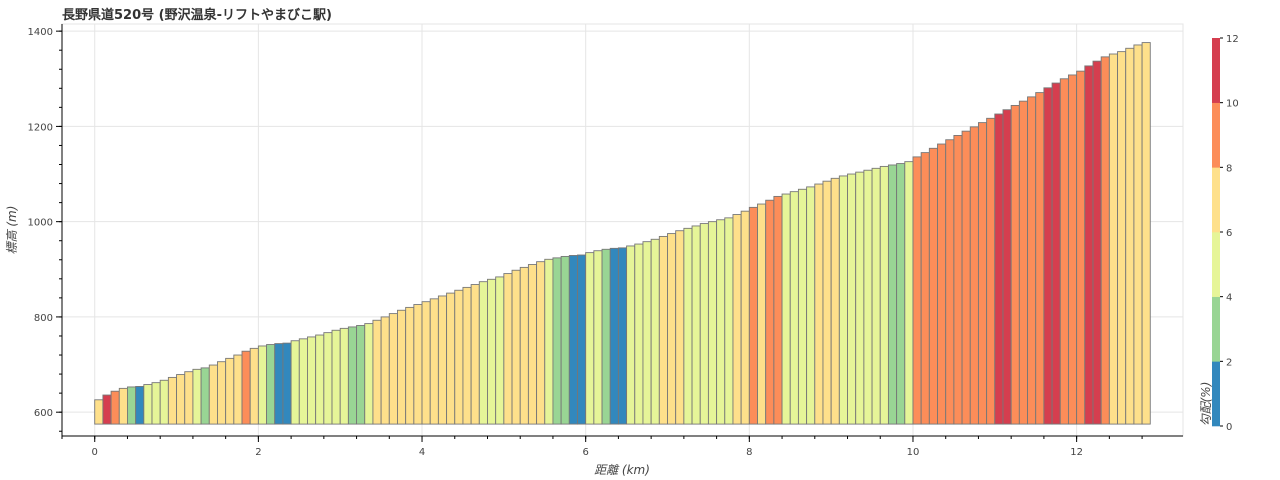 The image size is (1280, 480). Describe the element at coordinates (1206, 404) in the screenshot. I see `colorbar-label: 勾配(%)` at that location.